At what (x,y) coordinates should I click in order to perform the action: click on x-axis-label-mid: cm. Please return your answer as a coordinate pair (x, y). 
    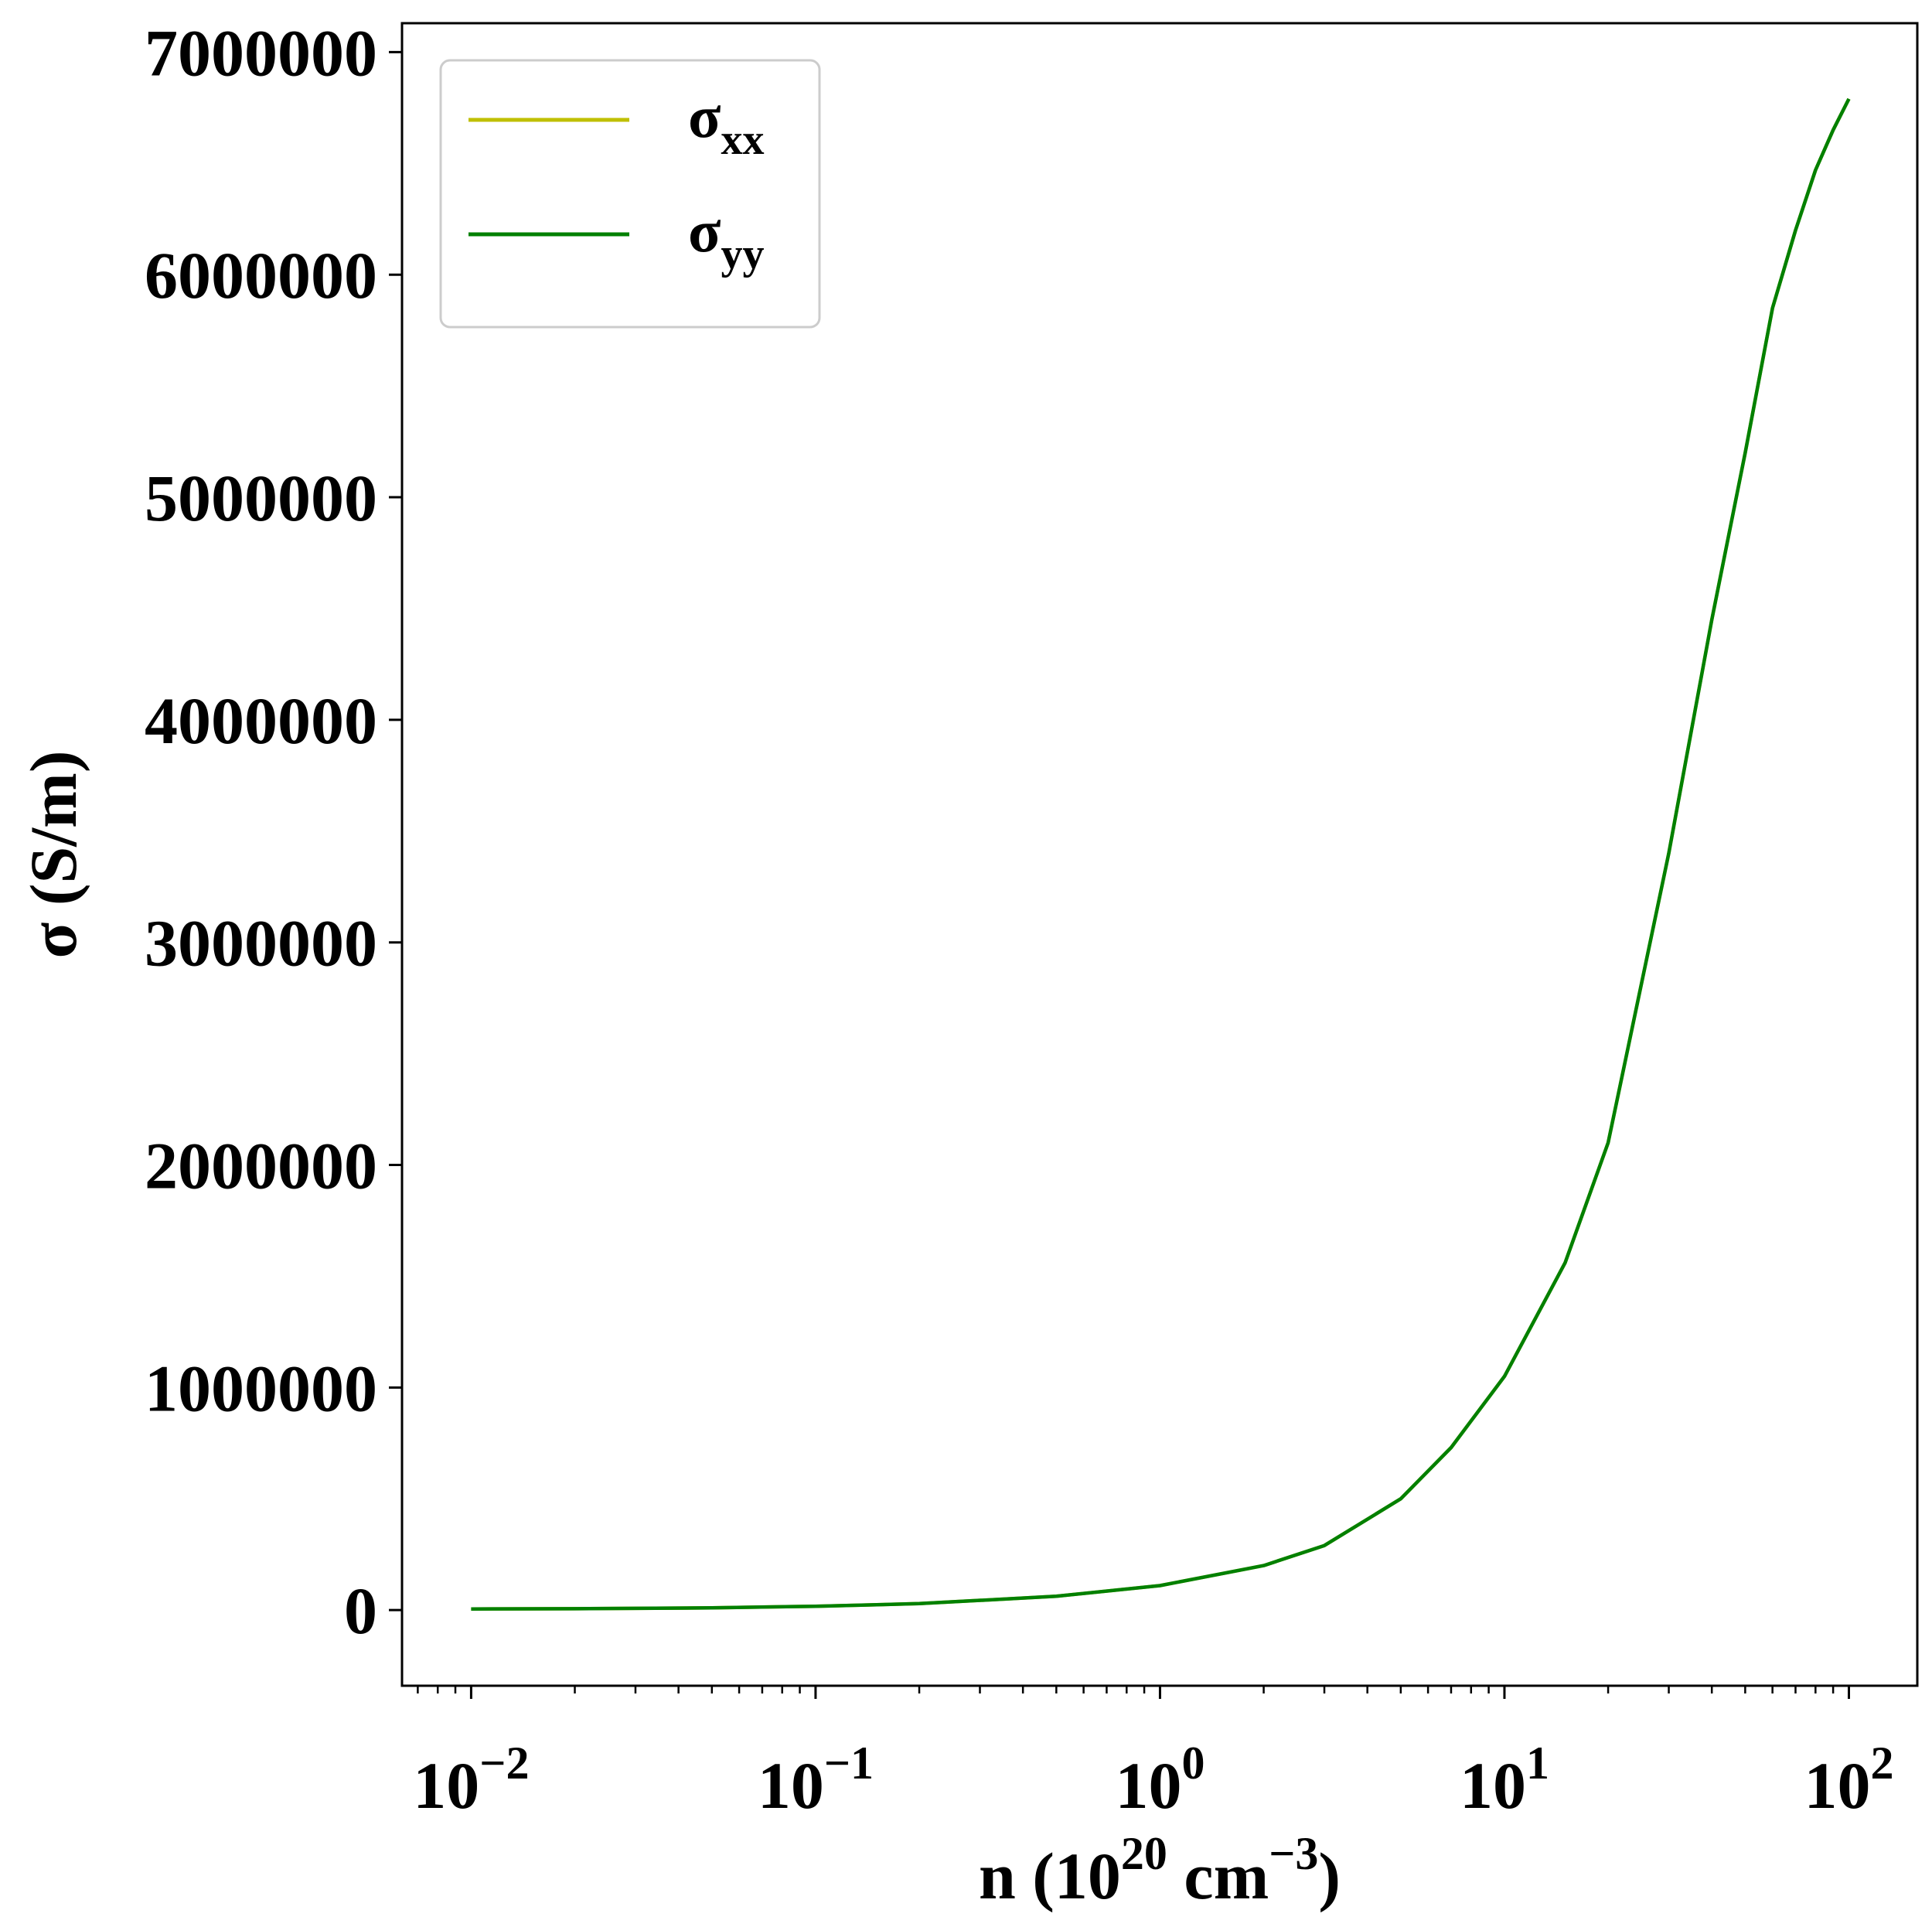
    Looking at the image, I should click on (1218, 1876).